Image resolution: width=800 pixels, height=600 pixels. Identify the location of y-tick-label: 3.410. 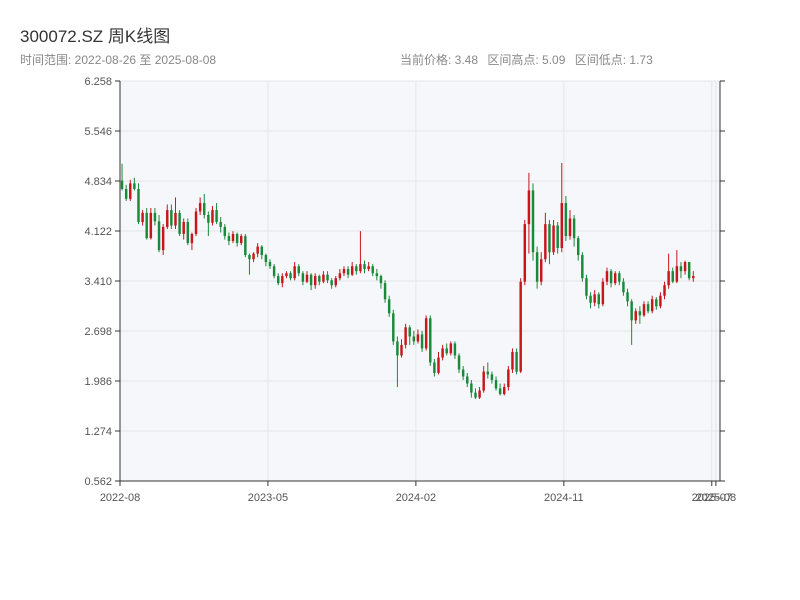
(98, 282).